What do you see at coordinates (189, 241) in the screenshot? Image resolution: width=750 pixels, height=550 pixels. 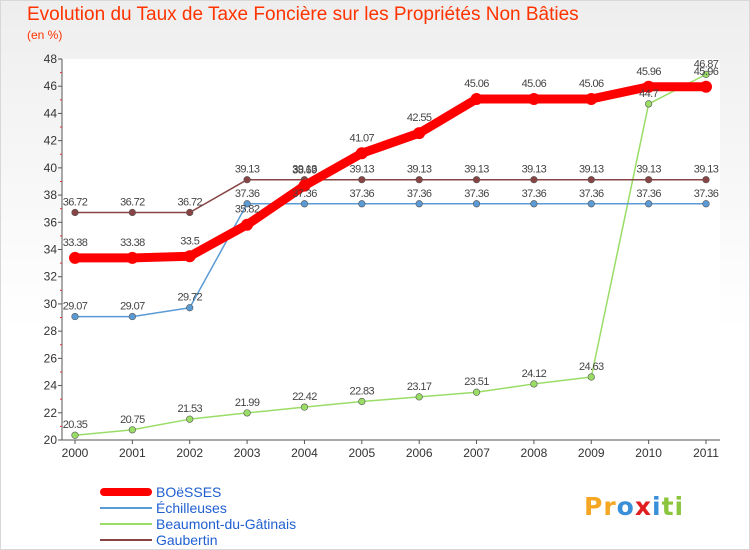 I see `data-label-0: 33.5` at bounding box center [189, 241].